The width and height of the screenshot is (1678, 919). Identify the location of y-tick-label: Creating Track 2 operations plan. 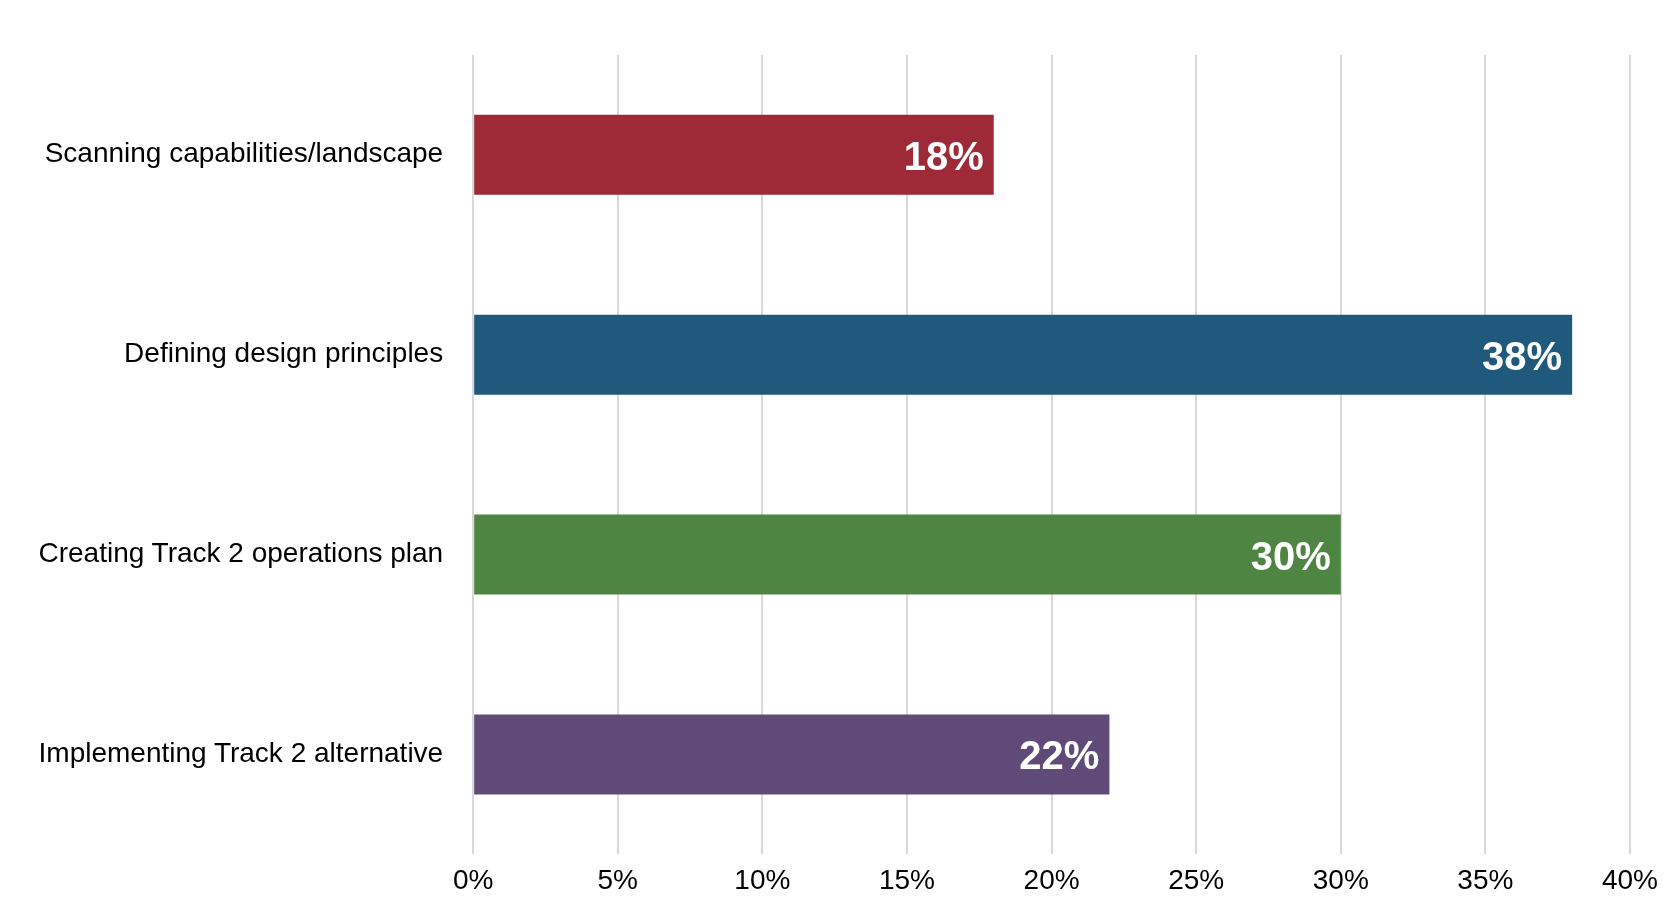
(241, 553).